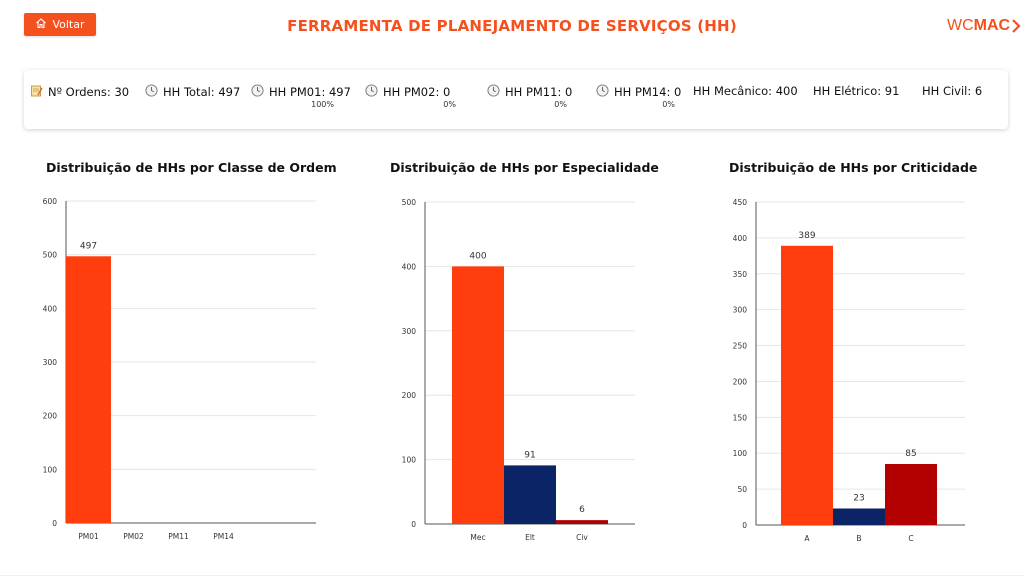 The width and height of the screenshot is (1024, 577). Describe the element at coordinates (849, 370) in the screenshot. I see `chart-criticidade: 0 50 100 150 200 250 300 350 400 450 389 A 23 B 85 C` at that location.